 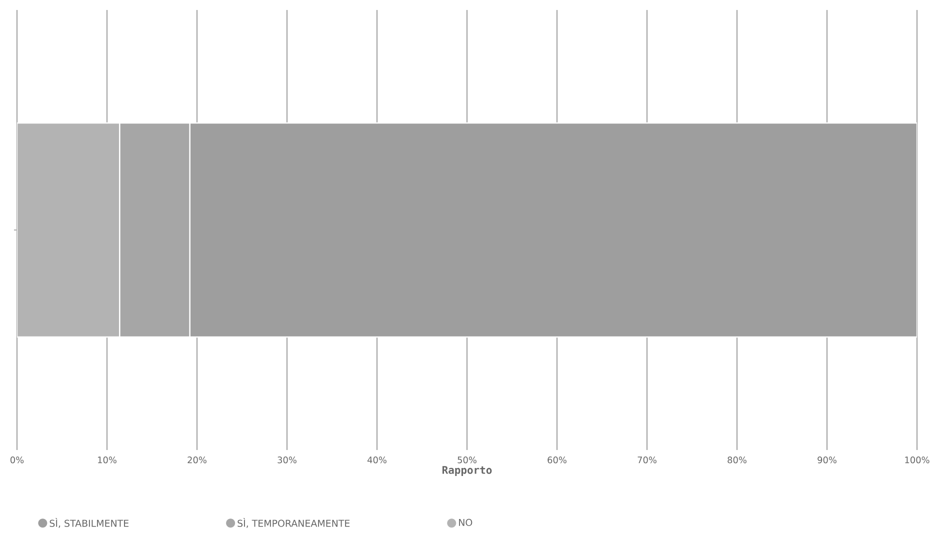 I want to click on x-tick-label: 60%, so click(x=557, y=460).